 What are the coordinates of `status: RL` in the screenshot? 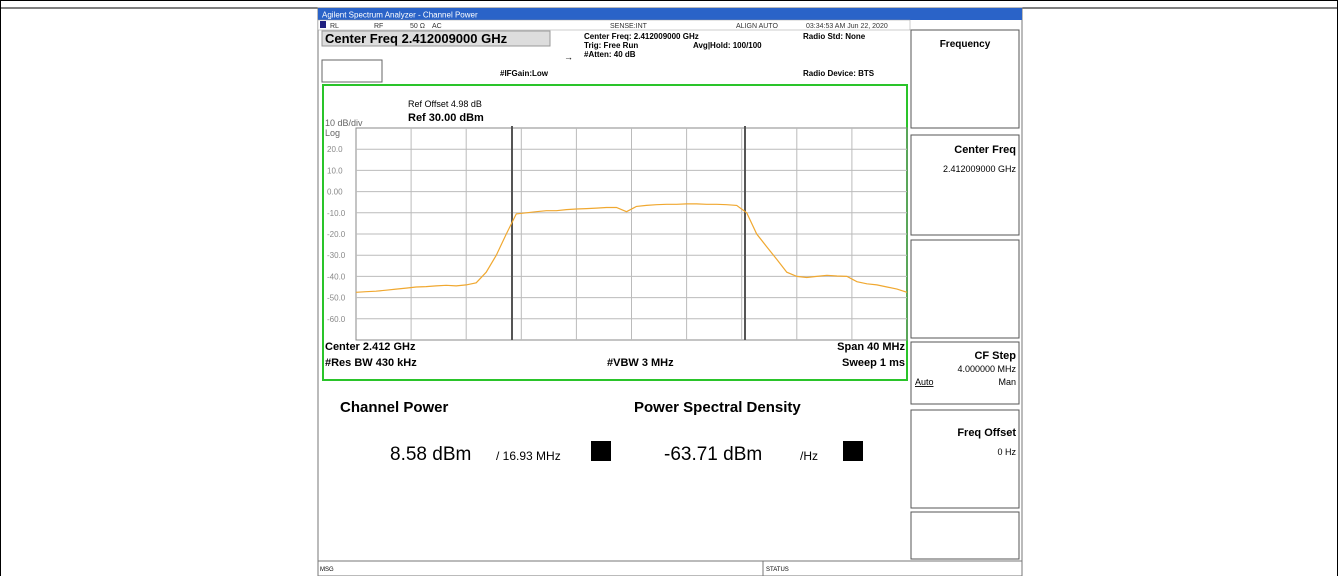 It's located at (334, 26).